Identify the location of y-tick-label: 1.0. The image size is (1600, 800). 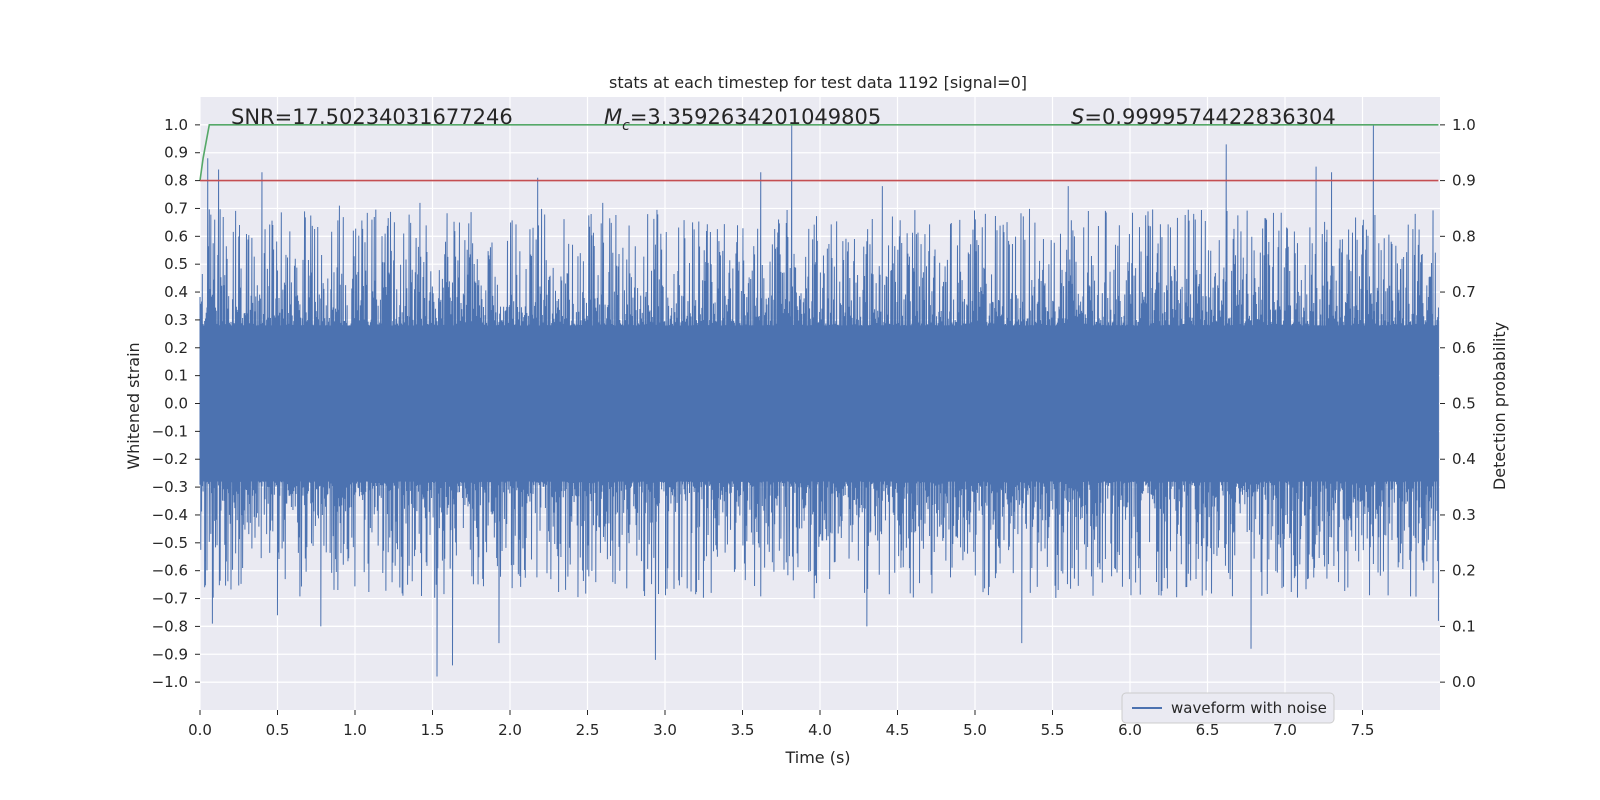
(176, 125).